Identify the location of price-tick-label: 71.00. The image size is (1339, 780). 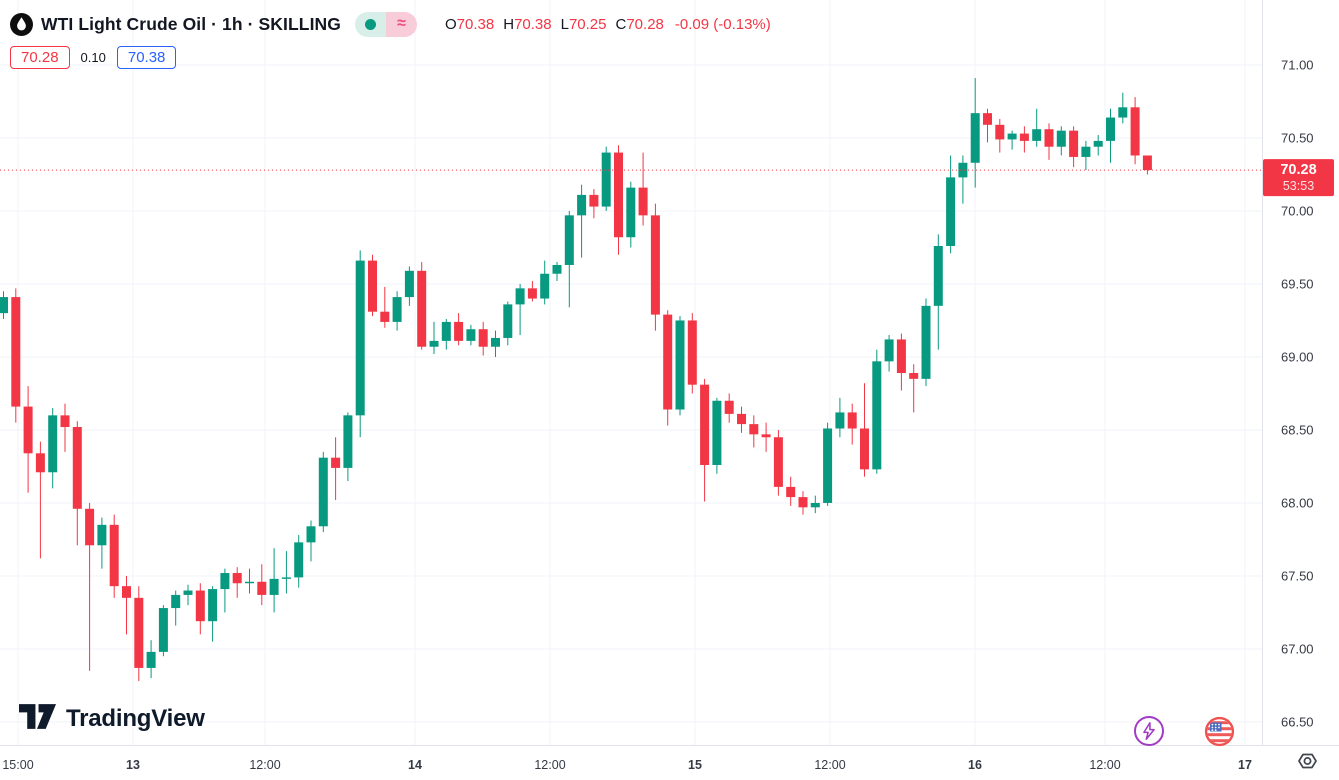
(1297, 64).